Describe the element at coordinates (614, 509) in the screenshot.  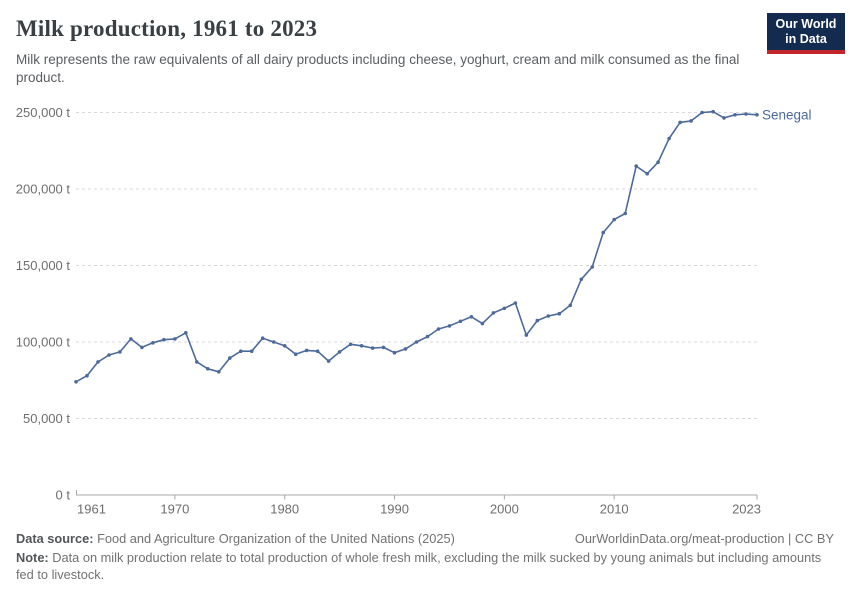
I see `x-tick-label: 2010` at that location.